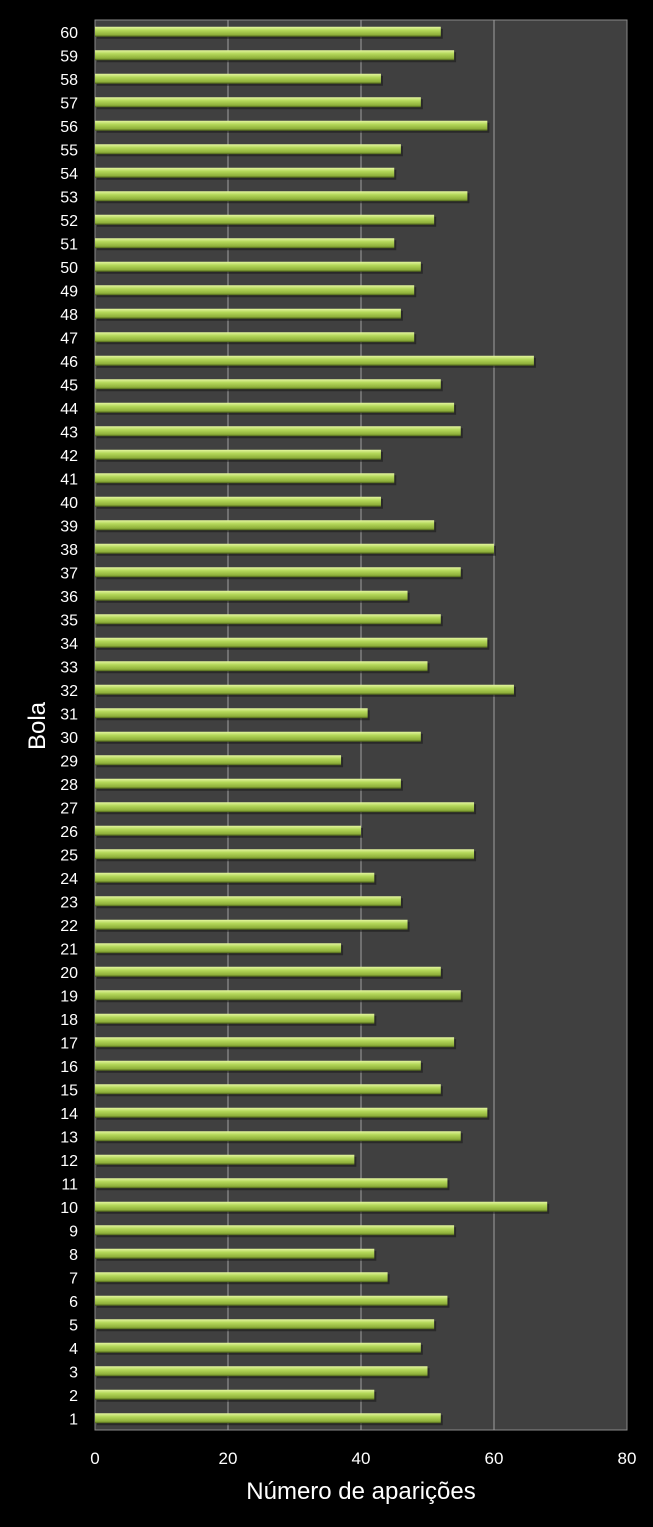  Describe the element at coordinates (73, 1325) in the screenshot. I see `y-tick-label: 5` at that location.